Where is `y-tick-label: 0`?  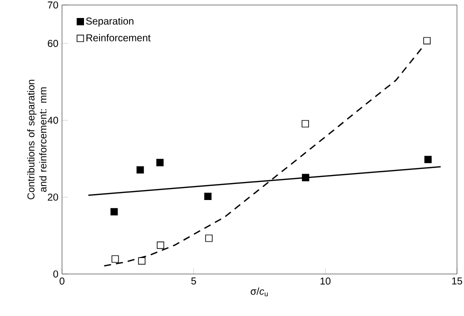
y-tick-label: 0 is located at coordinates (55, 274).